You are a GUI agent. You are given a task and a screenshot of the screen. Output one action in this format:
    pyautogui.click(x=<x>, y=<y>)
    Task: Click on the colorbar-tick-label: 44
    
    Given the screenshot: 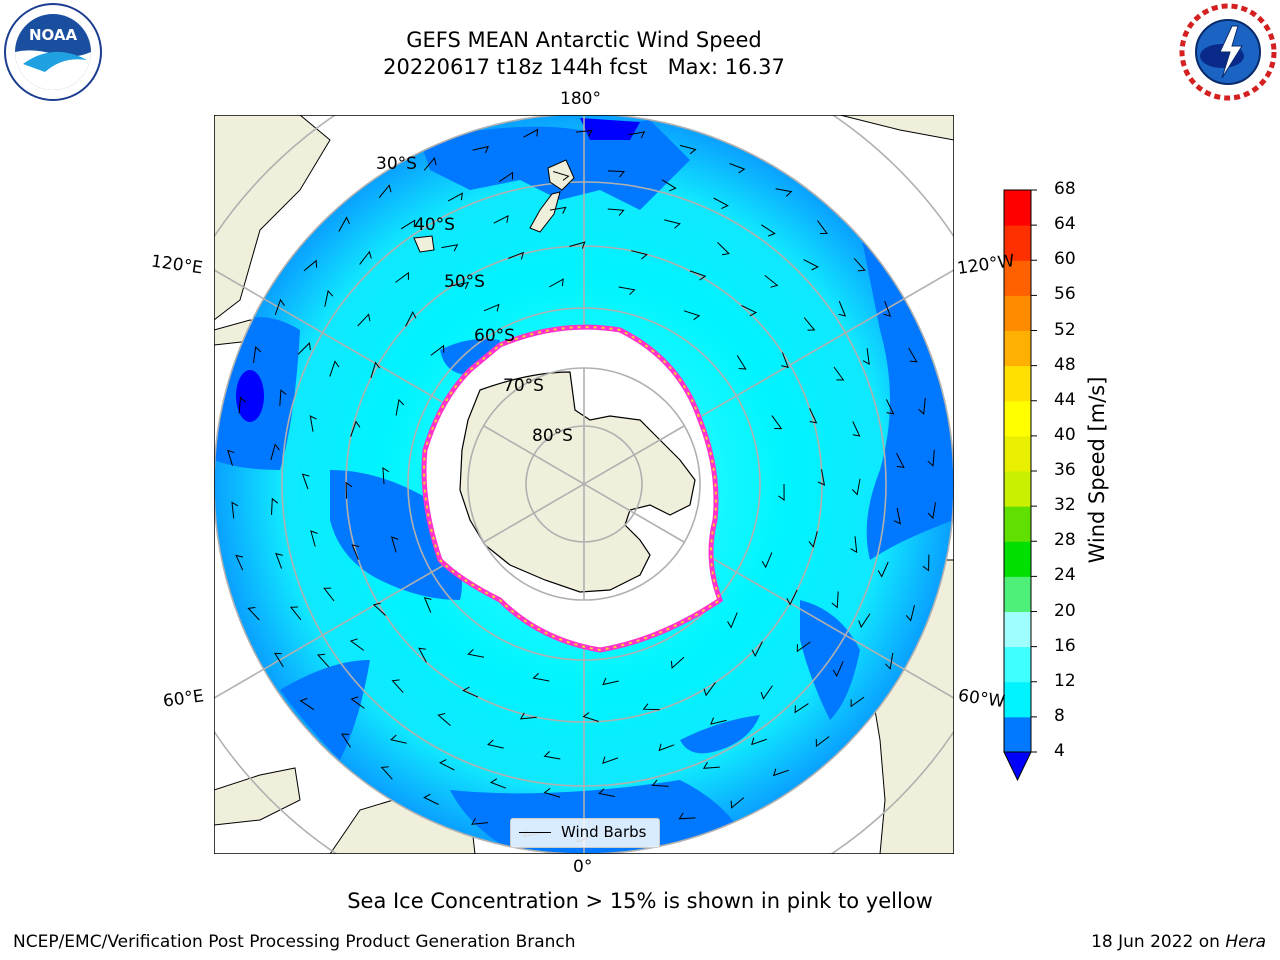 What is the action you would take?
    pyautogui.click(x=1065, y=399)
    